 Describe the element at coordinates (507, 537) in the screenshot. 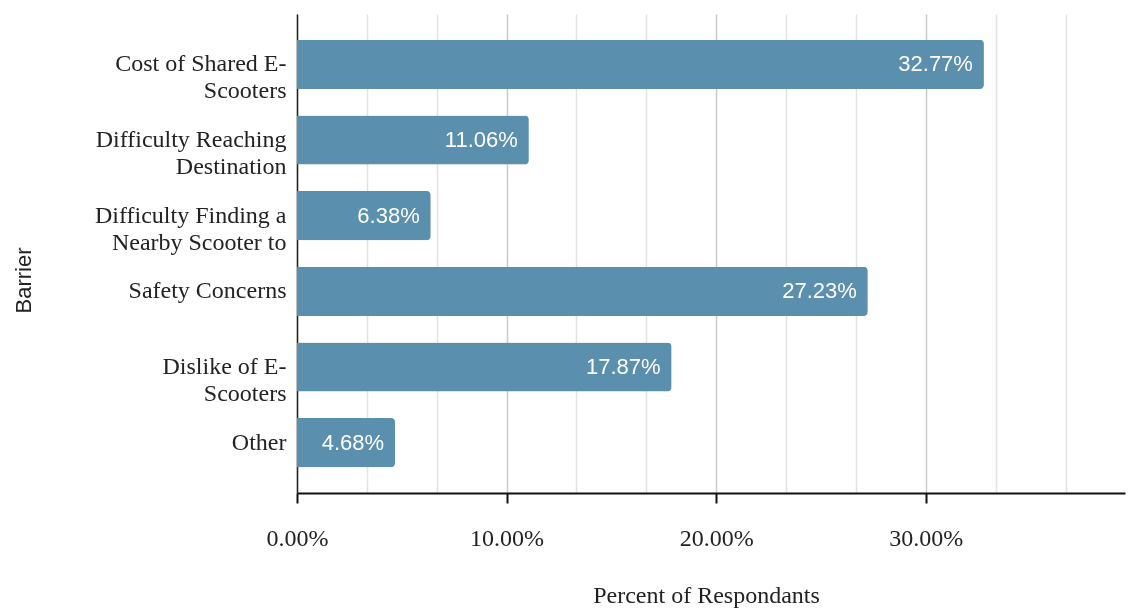

I see `x-tick-label: 10.00%` at that location.